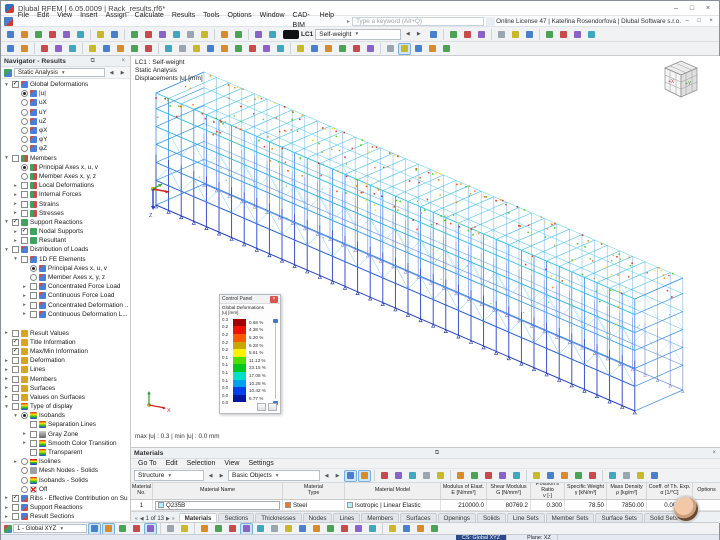 This screenshot has height=540, width=720. Describe the element at coordinates (65, 415) in the screenshot. I see `tree-item-isobands: ▾ Isobands` at that location.